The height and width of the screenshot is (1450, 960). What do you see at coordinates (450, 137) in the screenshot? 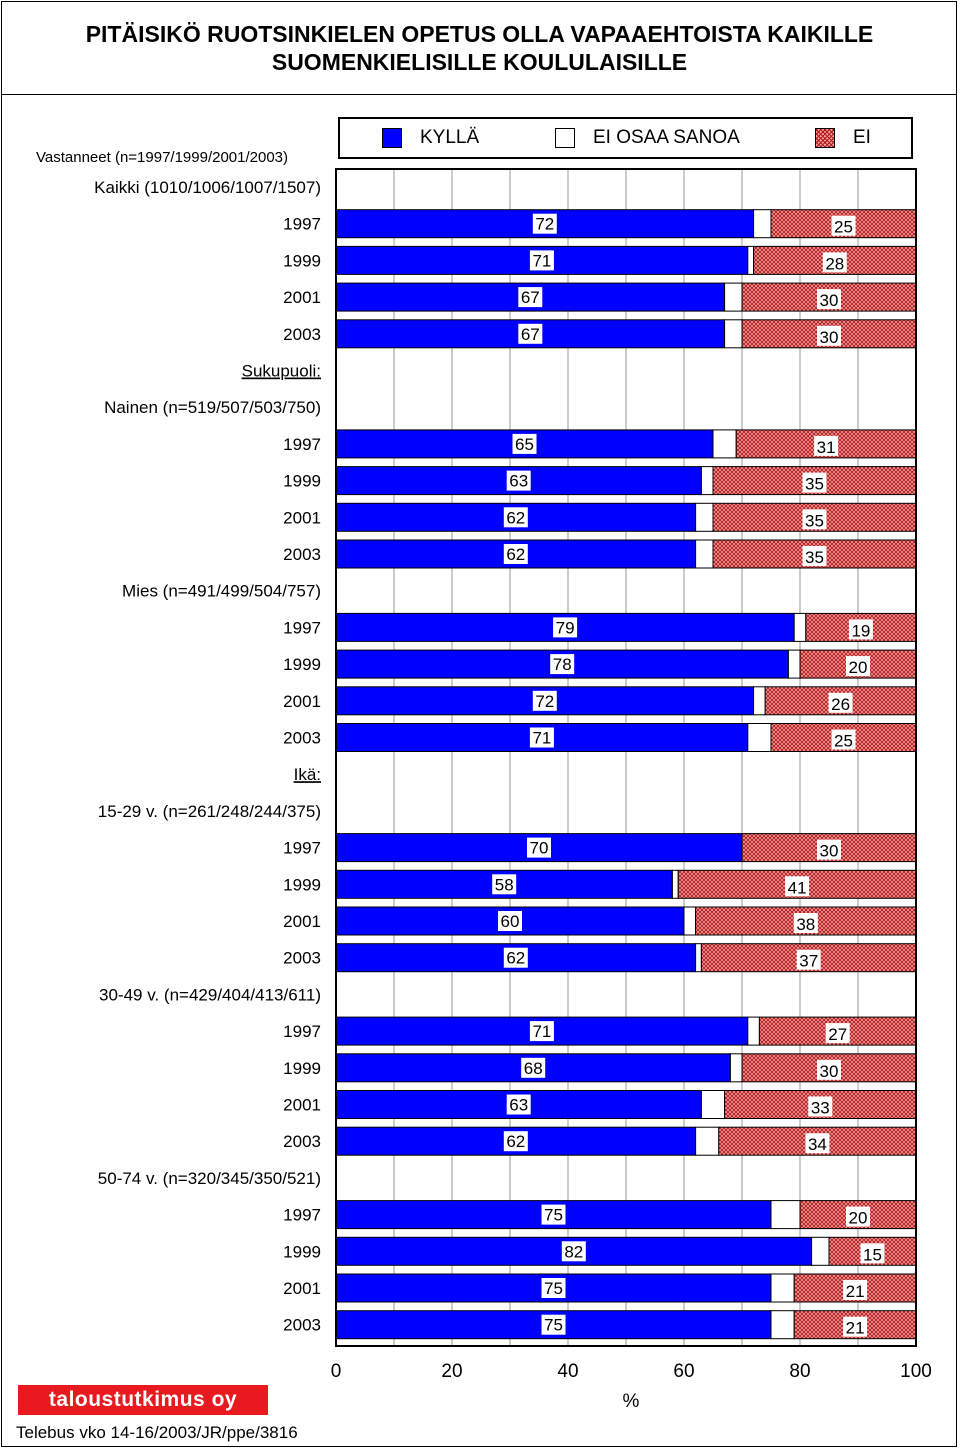
I see `legend-label-yes: KYLLÄ` at bounding box center [450, 137].